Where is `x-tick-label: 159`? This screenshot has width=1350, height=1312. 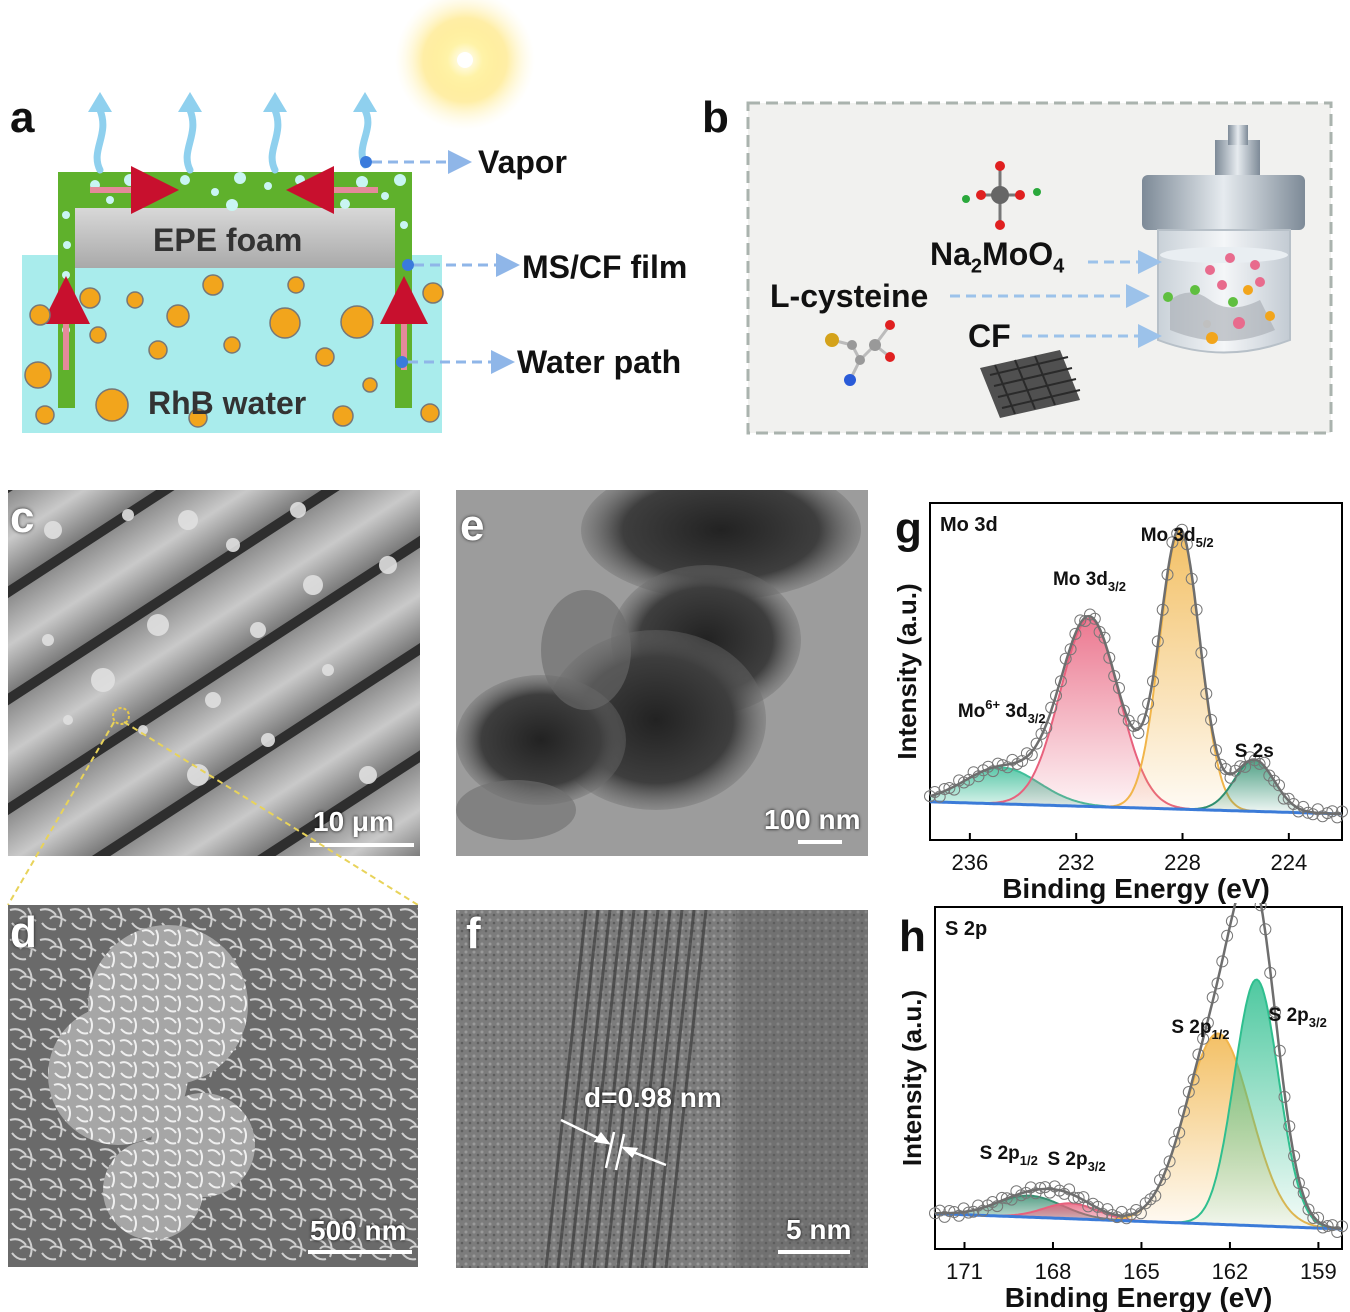
x-tick-label: 159 is located at coordinates (1318, 1271).